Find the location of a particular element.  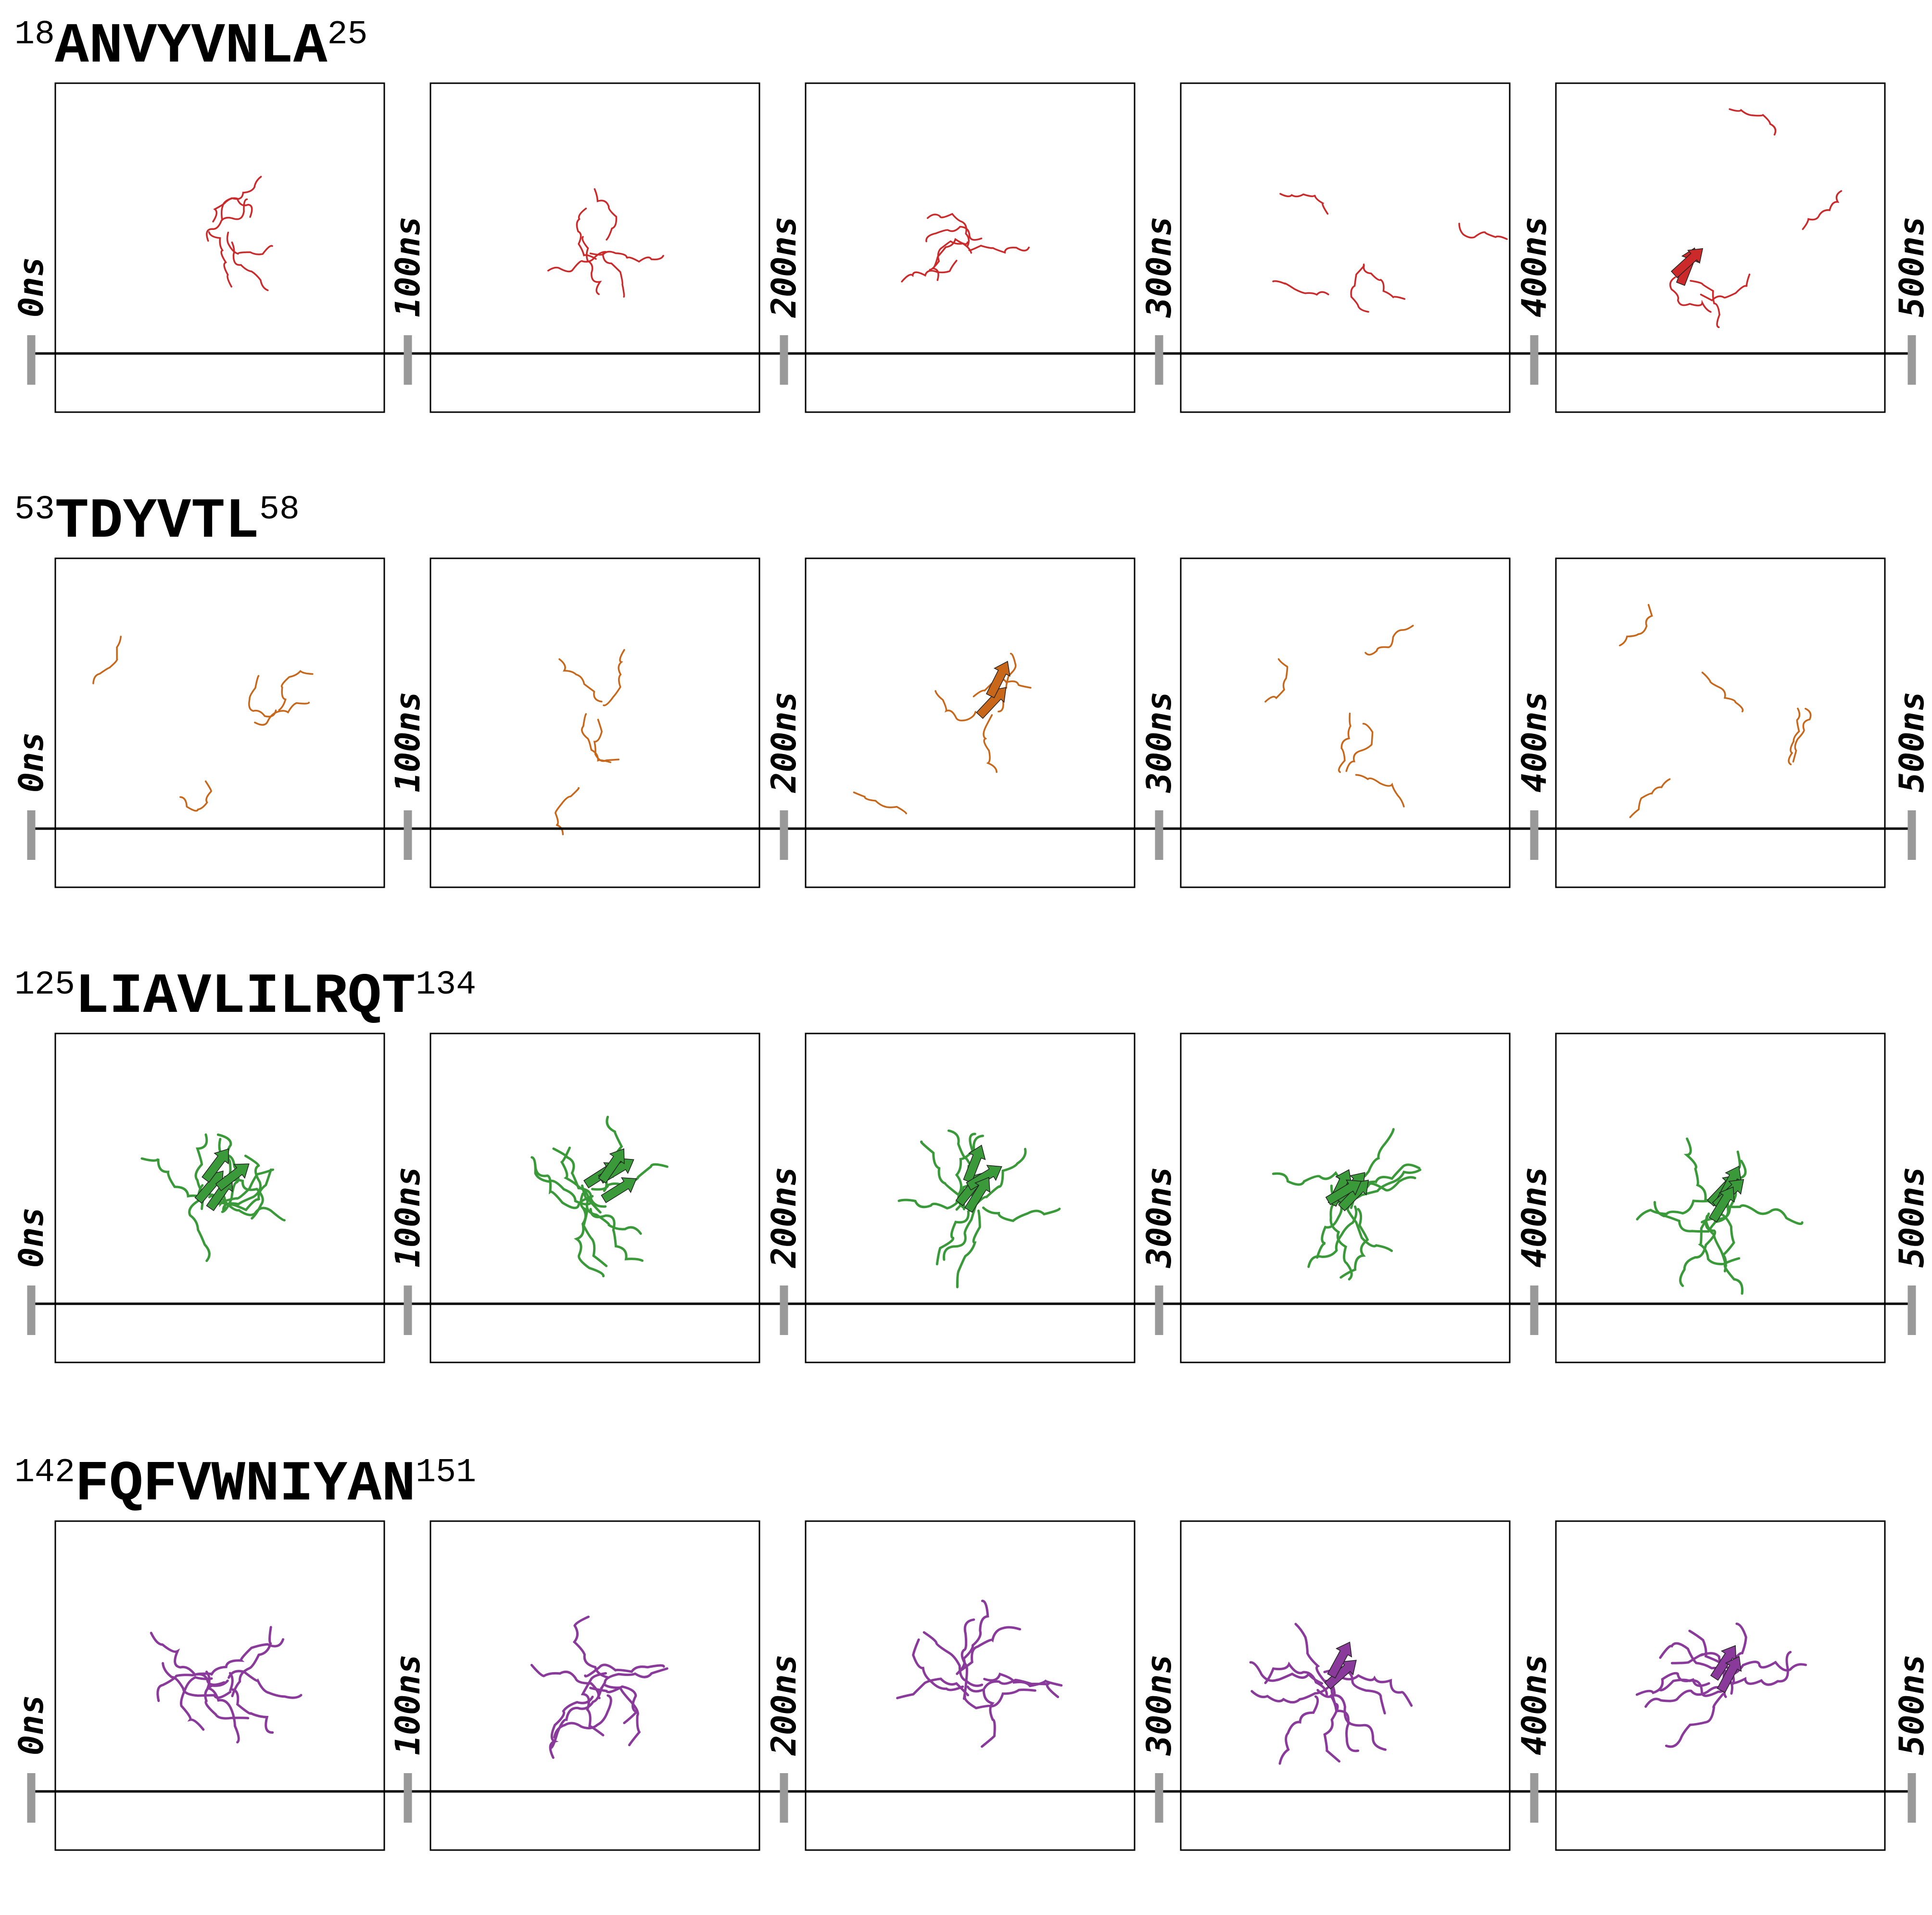

sequence-letters: LIAVLILRQT is located at coordinates (246, 997).